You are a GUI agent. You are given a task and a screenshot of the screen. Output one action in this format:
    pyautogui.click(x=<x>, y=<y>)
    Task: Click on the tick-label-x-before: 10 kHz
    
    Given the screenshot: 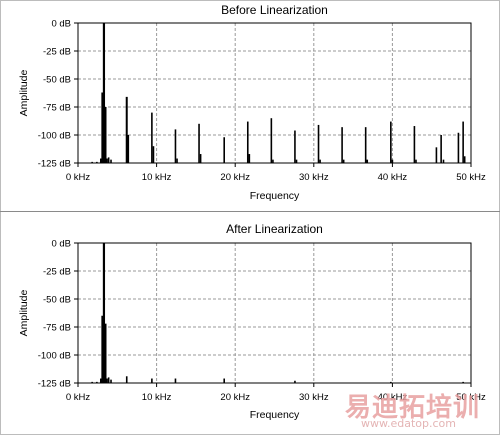 What is the action you would take?
    pyautogui.click(x=157, y=177)
    